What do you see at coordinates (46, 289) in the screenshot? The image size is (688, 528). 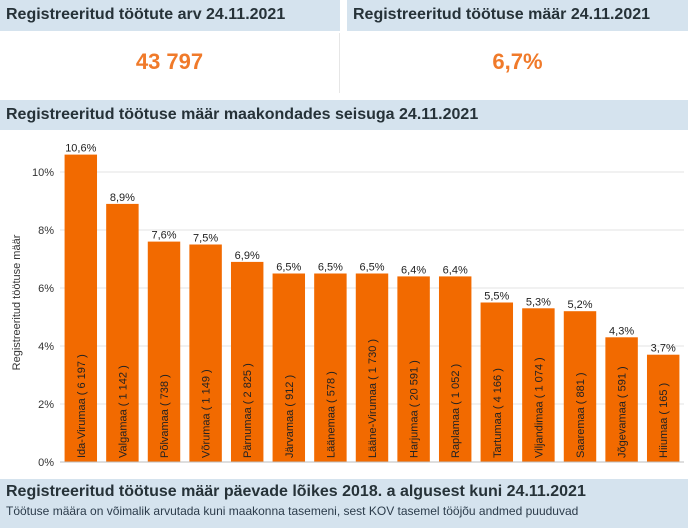 I see `y-tick-label: 6%` at bounding box center [46, 289].